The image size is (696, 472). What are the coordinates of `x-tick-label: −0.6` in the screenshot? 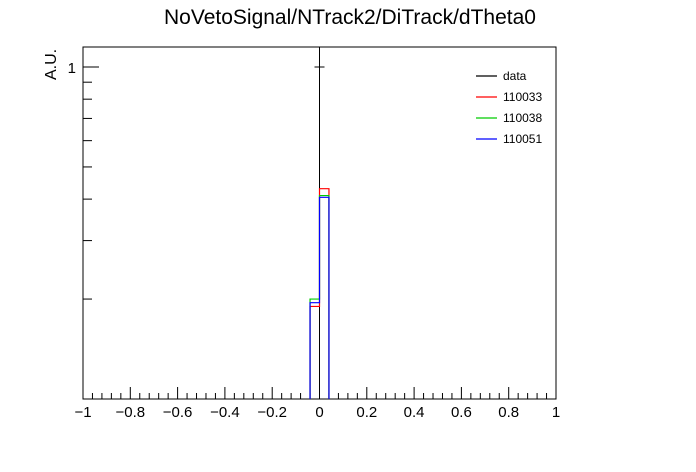 It's located at (178, 412).